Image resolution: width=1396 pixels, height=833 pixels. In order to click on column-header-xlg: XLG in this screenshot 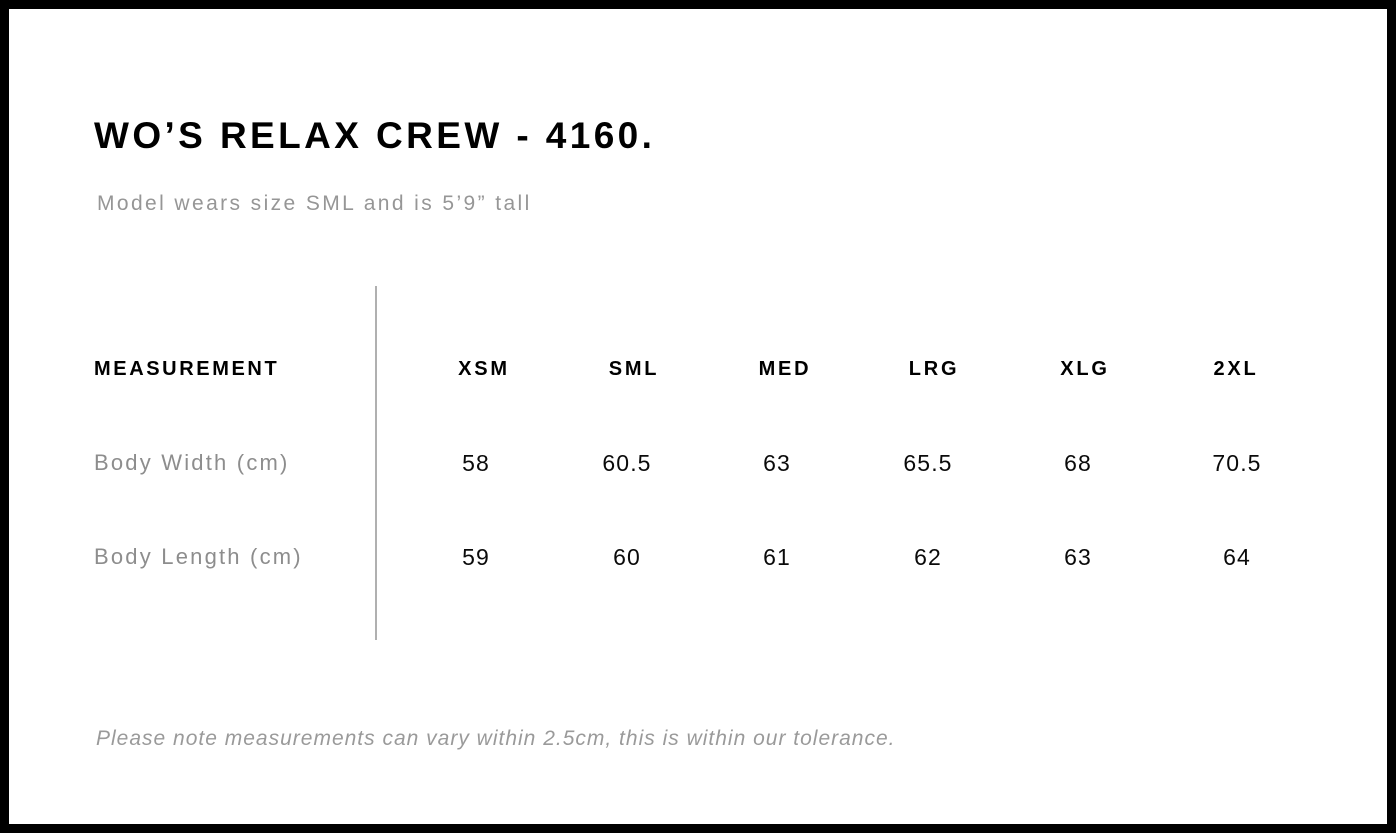, I will do `click(1085, 369)`.